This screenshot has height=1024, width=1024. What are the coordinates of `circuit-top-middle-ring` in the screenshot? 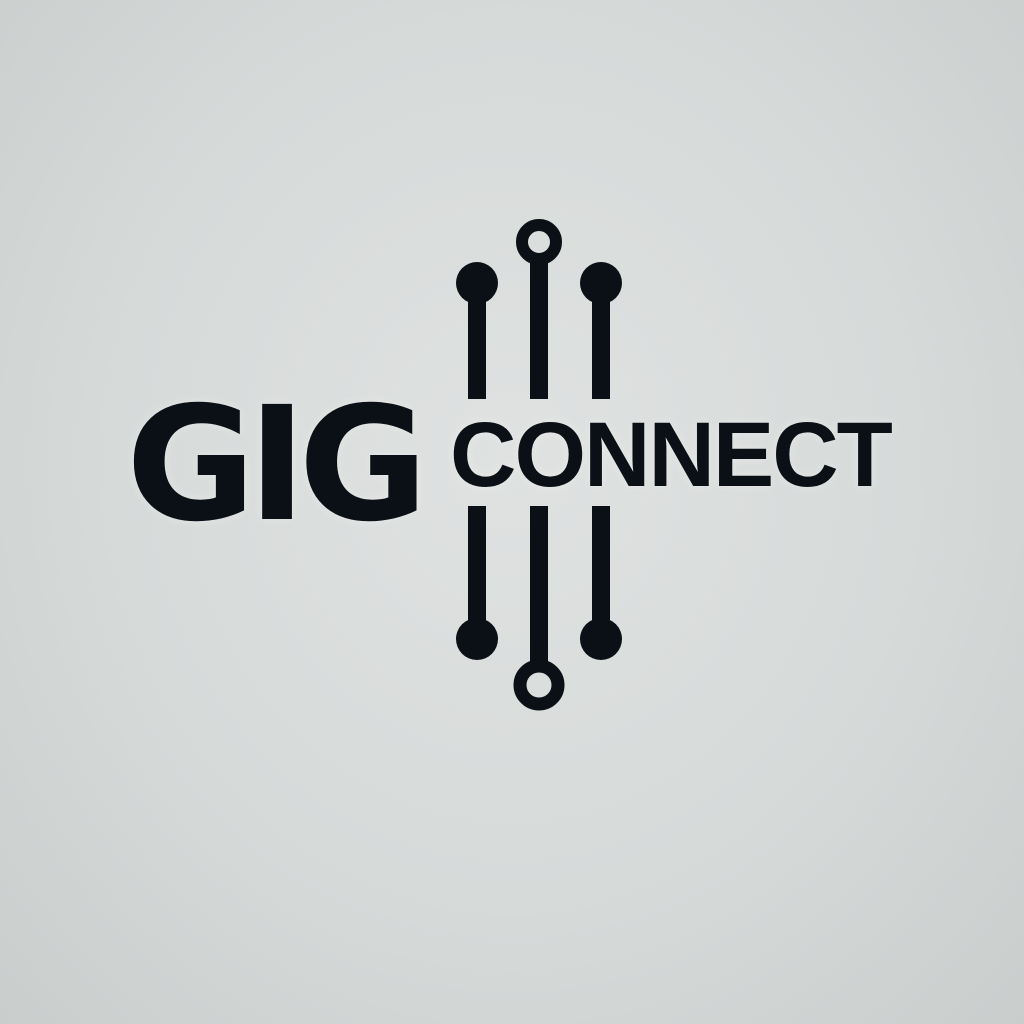 It's located at (539, 242).